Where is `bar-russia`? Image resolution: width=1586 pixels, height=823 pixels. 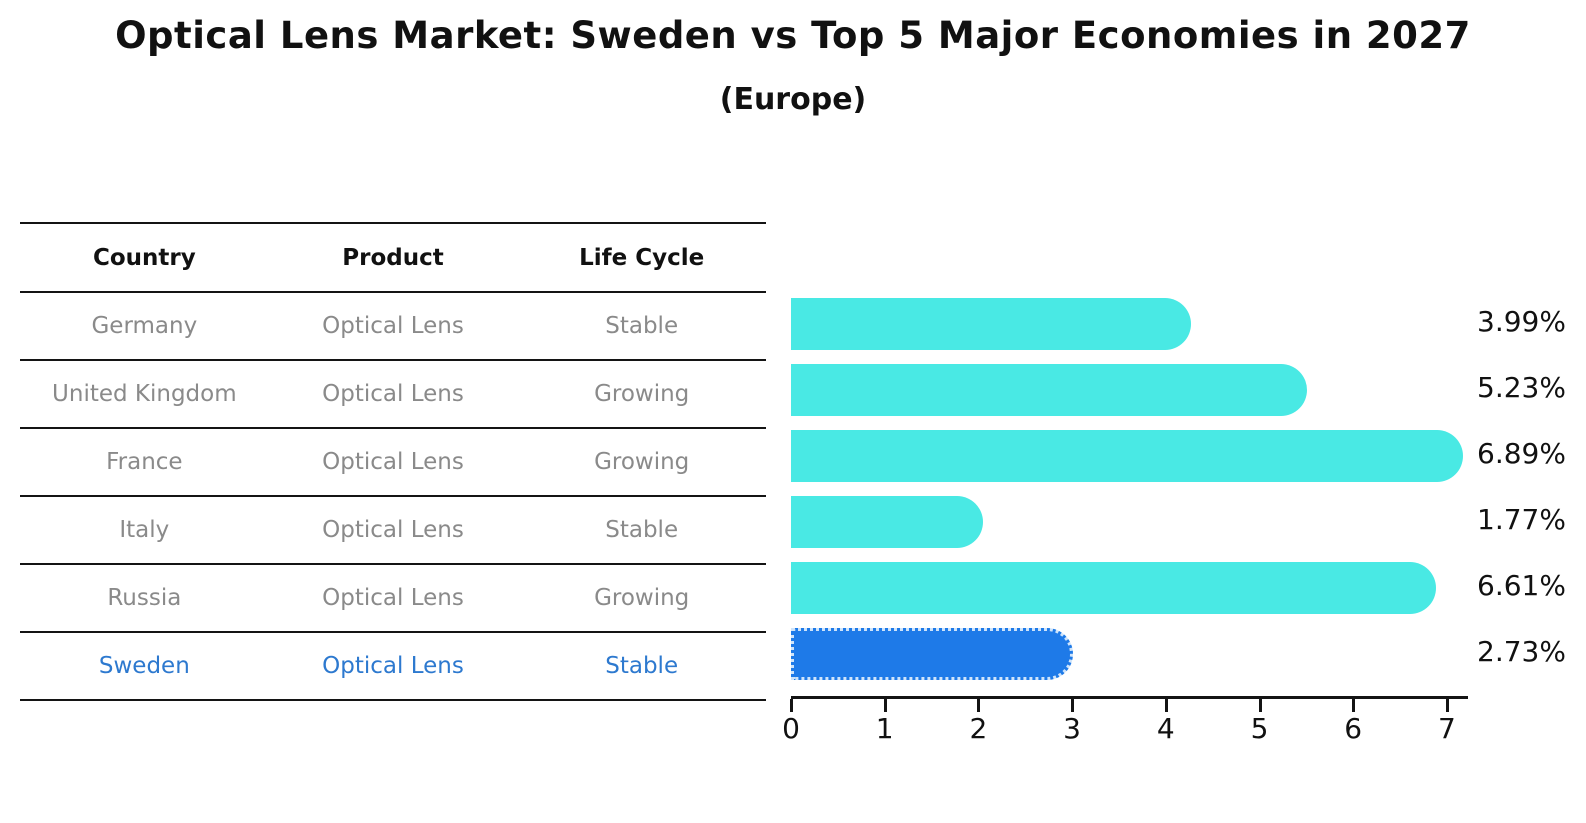 bar-russia is located at coordinates (1113, 588).